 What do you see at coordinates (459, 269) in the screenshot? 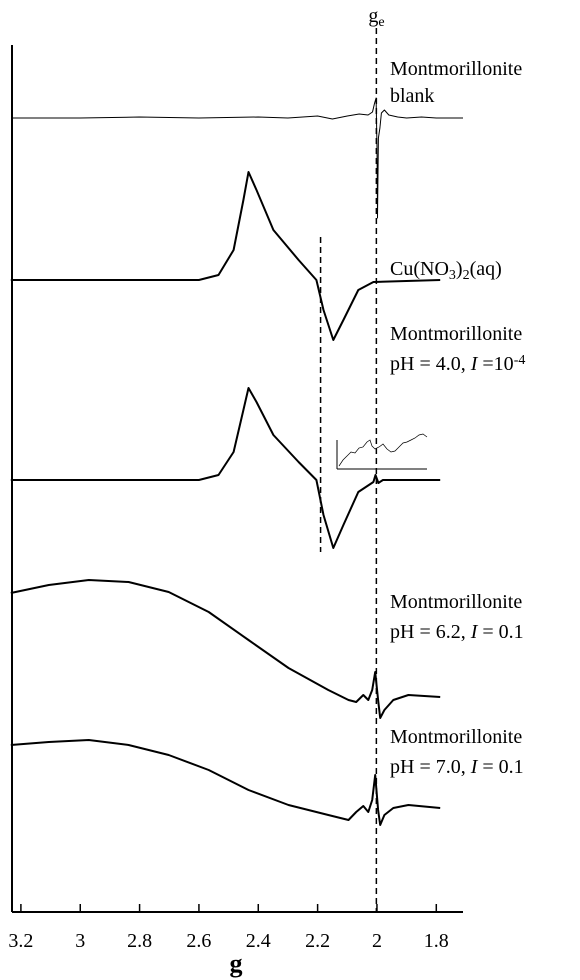
I see `text-segment: )` at bounding box center [459, 269].